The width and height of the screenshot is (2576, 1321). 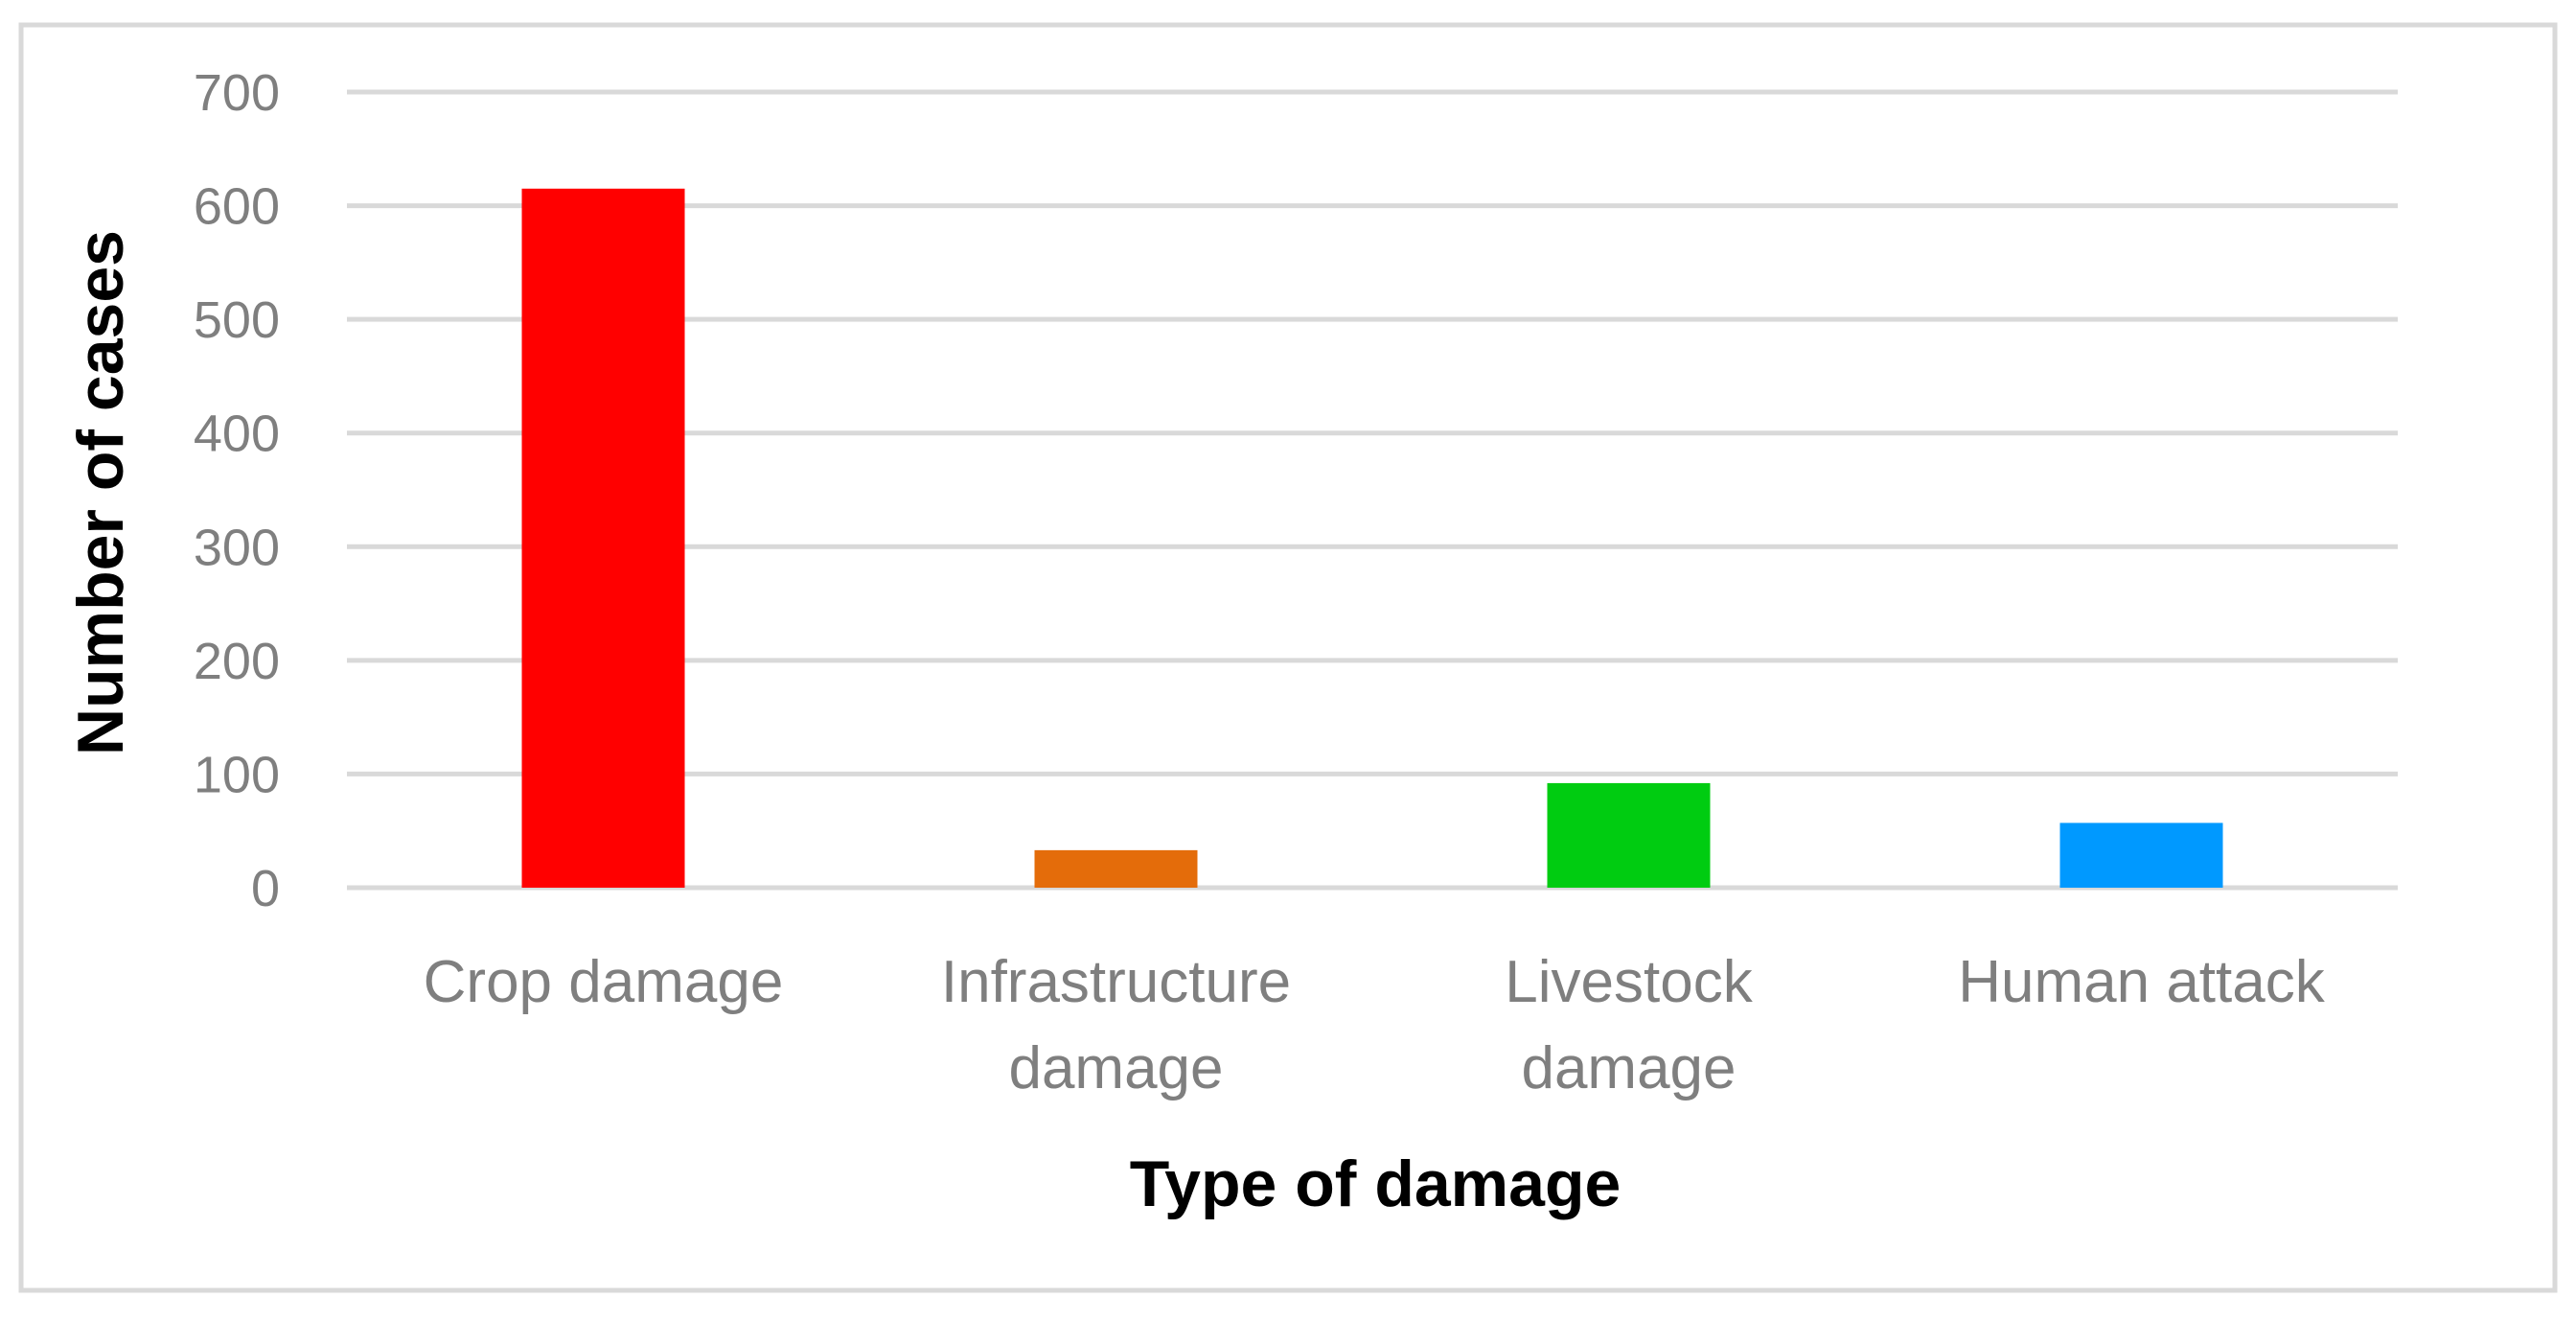 I want to click on x-axis-title: Type of damage, so click(x=1376, y=1183).